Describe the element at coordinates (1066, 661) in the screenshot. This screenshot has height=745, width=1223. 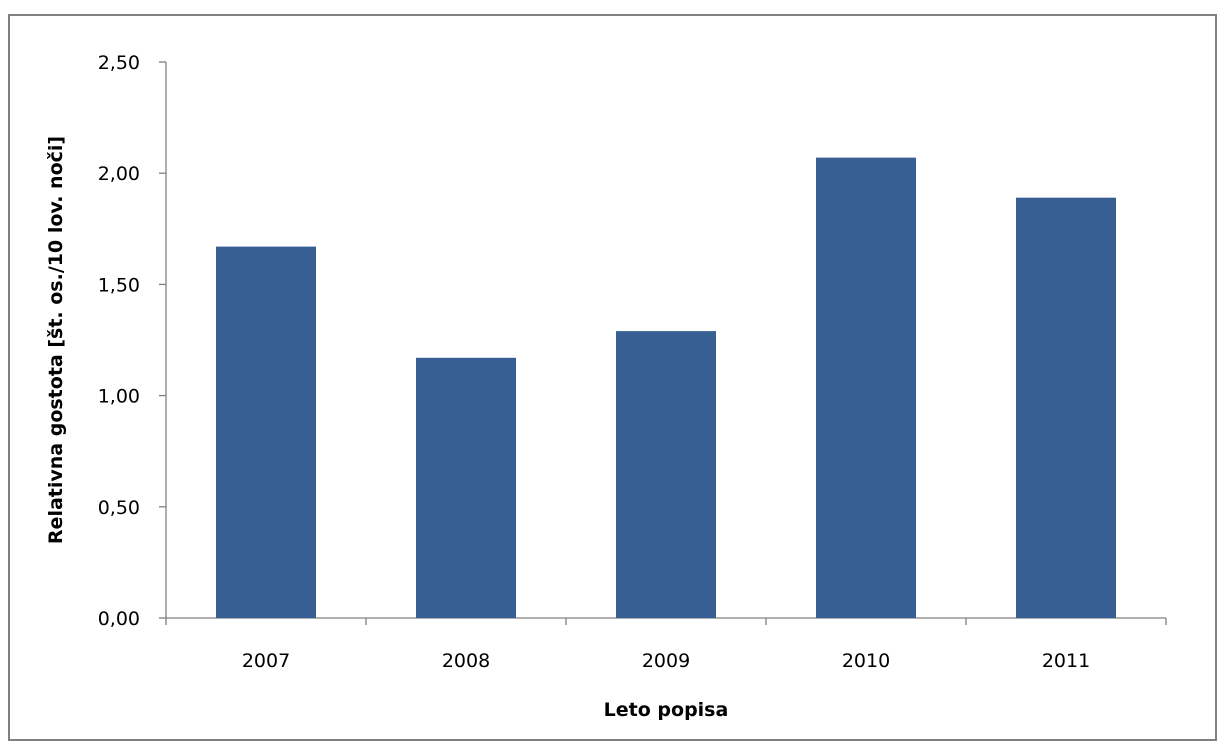
I see `x-tick-label: 2011` at that location.